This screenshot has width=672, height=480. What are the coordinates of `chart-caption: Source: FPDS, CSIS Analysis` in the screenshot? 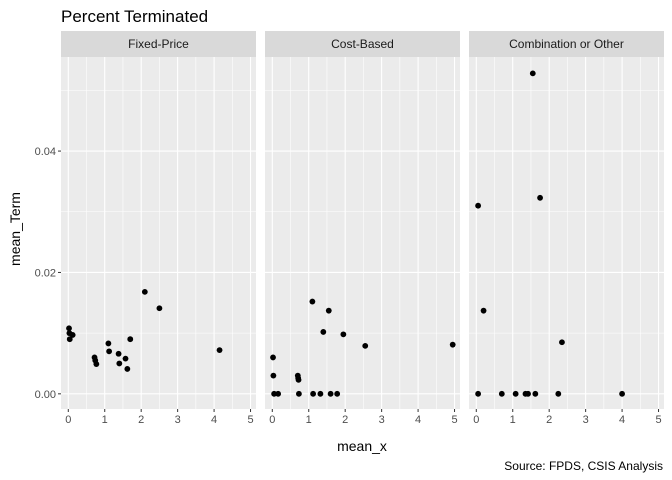 It's located at (583, 466).